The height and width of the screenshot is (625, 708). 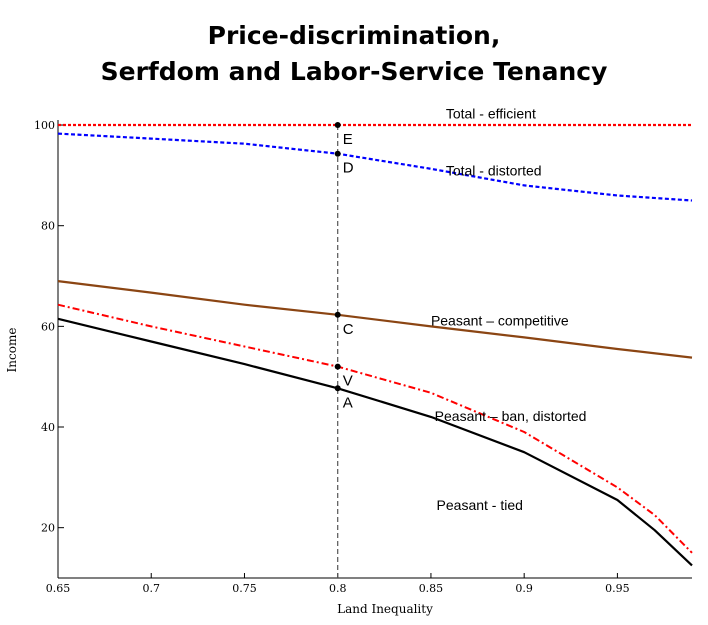 I want to click on point-label-v: V, so click(x=348, y=381).